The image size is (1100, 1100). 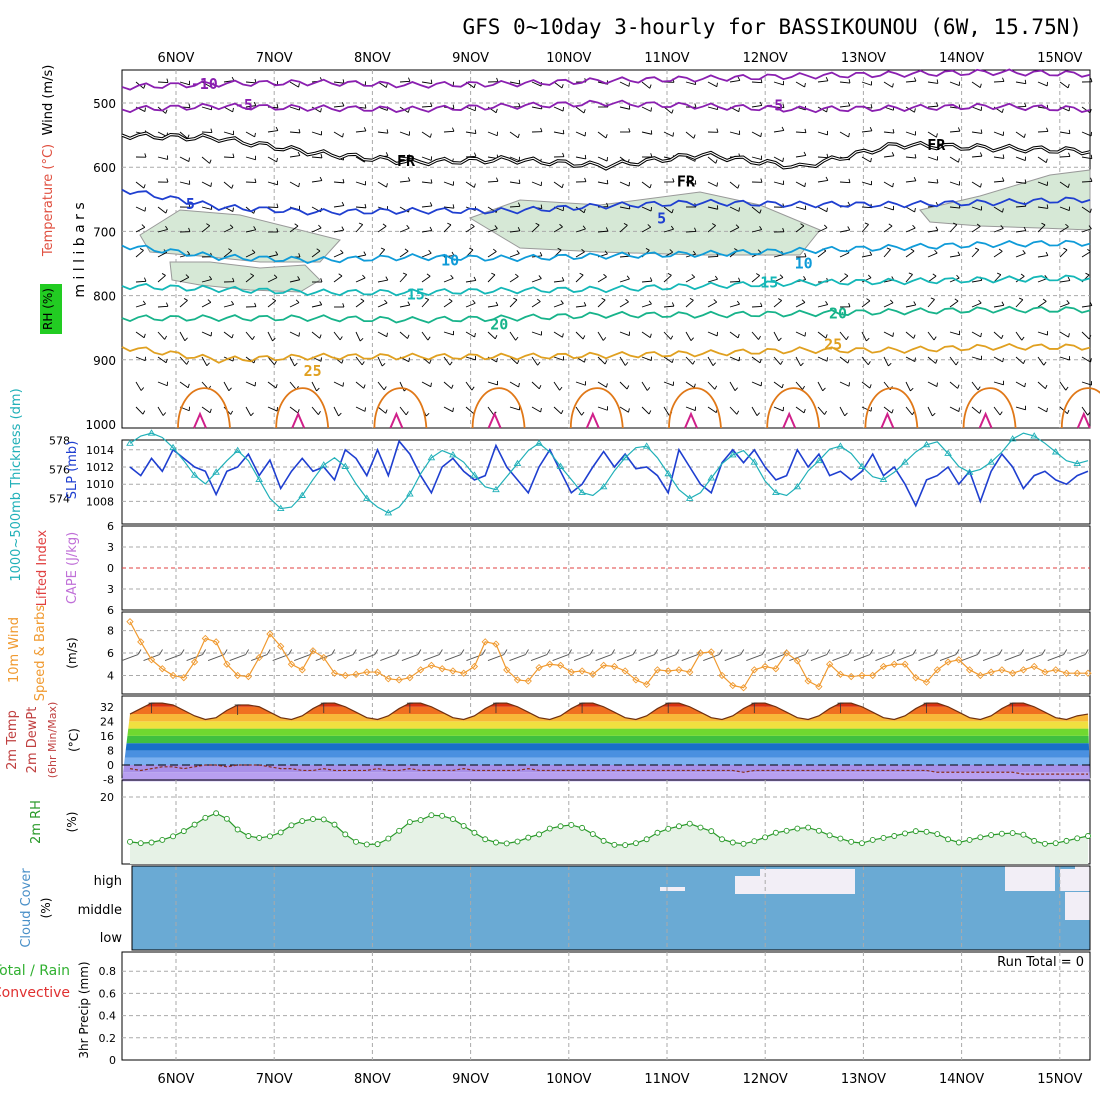 What do you see at coordinates (833, 345) in the screenshot?
I see `isotherm-label: 25` at bounding box center [833, 345].